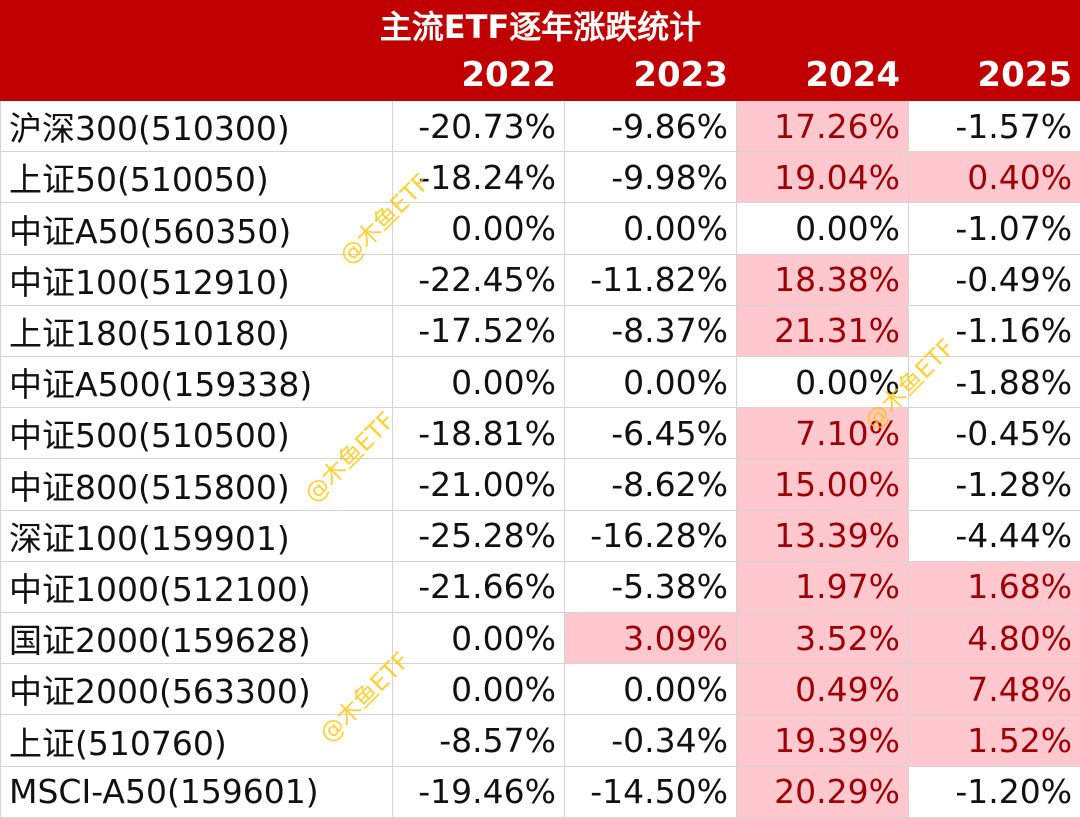 The height and width of the screenshot is (818, 1080). I want to click on return-cell-2025: -1.07%, so click(993, 228).